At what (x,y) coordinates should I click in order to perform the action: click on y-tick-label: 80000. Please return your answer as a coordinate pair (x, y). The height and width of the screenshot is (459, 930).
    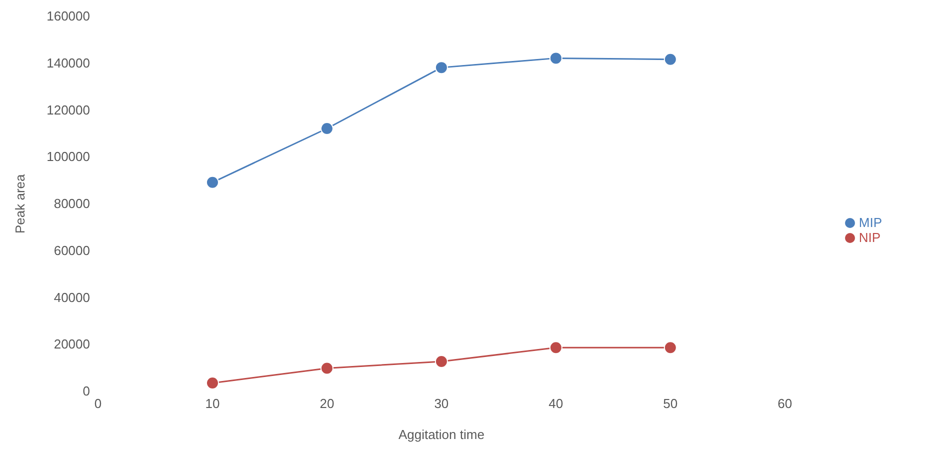
    Looking at the image, I should click on (72, 204).